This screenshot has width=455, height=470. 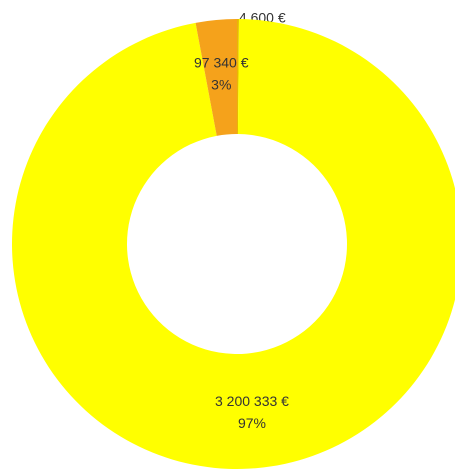 What do you see at coordinates (221, 84) in the screenshot?
I see `percent-label: 3%` at bounding box center [221, 84].